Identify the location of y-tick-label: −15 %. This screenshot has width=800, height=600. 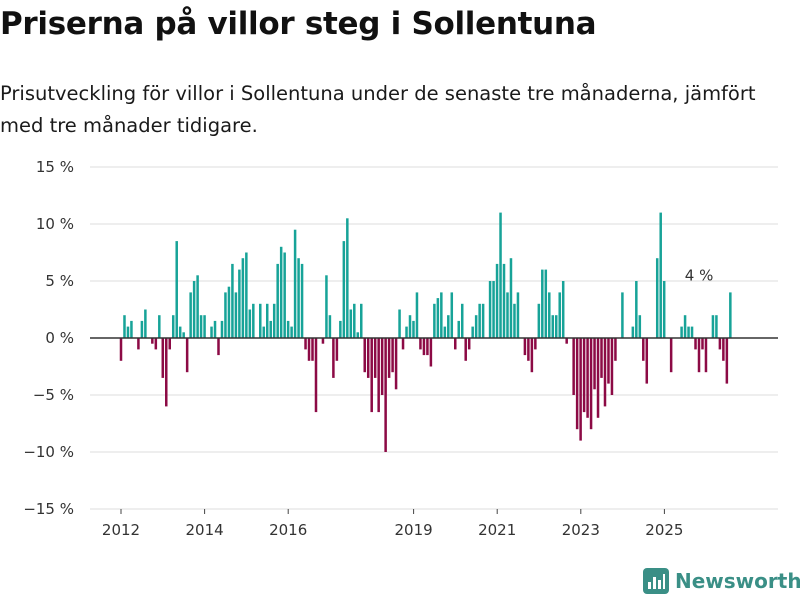
(48, 509).